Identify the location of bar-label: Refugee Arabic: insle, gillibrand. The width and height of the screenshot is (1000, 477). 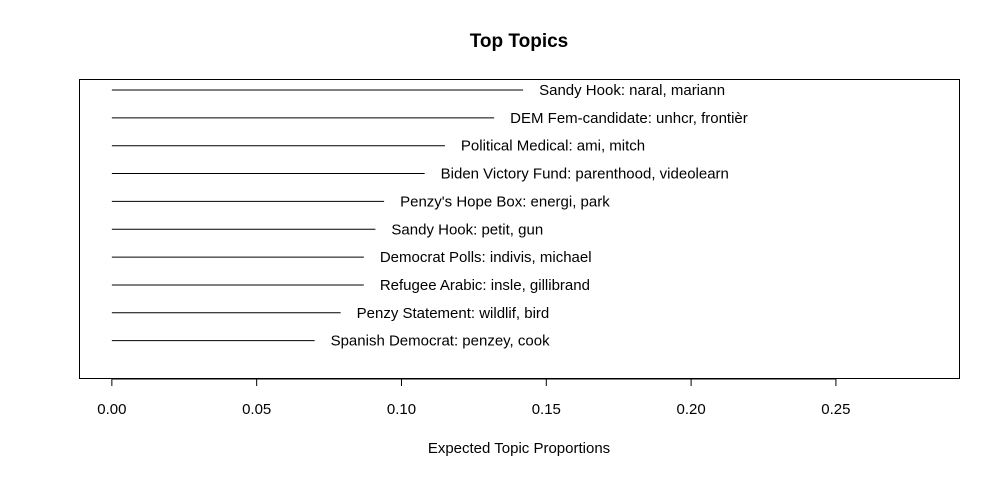
(485, 285).